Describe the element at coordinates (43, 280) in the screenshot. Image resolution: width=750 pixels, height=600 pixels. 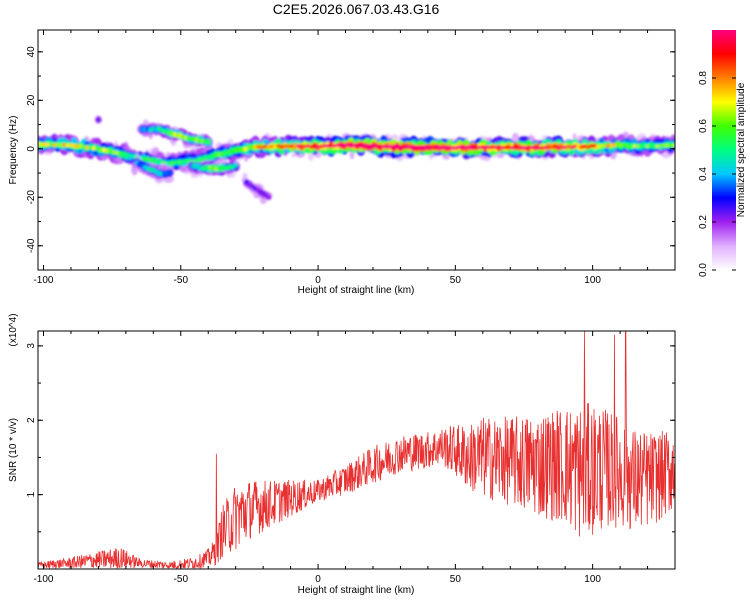
I see `spectrogram-x-tick-label: -100` at that location.